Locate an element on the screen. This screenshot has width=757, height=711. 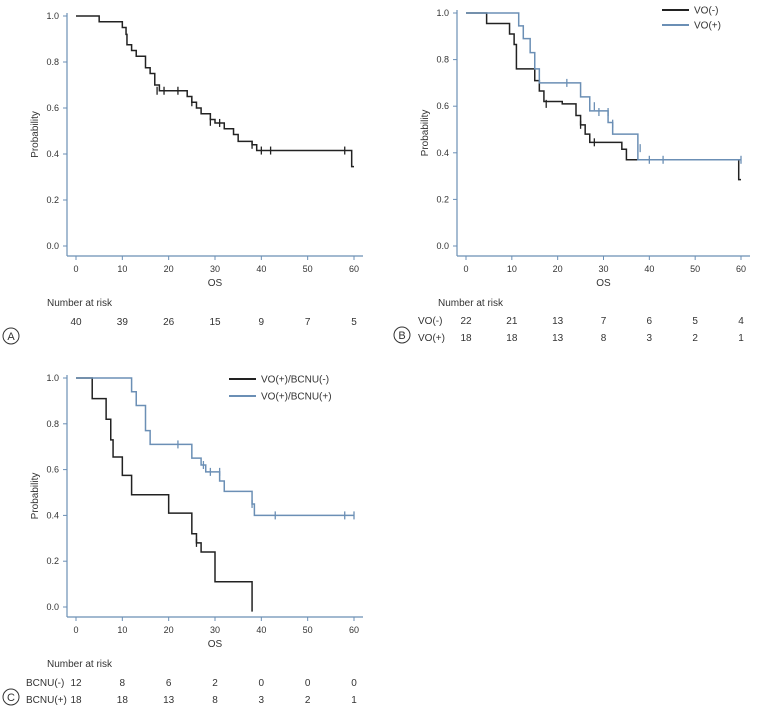
panel-letter: A is located at coordinates (11, 336).